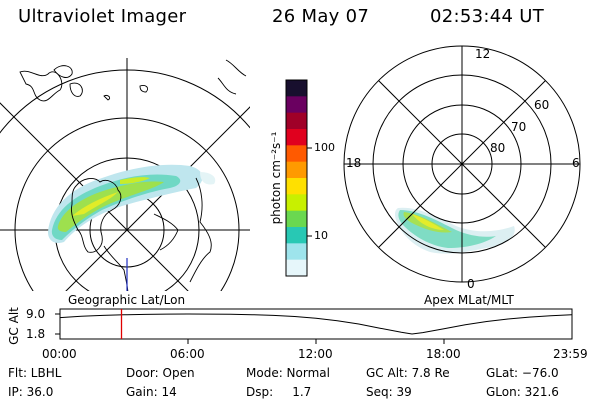 This screenshot has width=600, height=400. What do you see at coordinates (132, 203) in the screenshot?
I see `aurora-emission-geo` at bounding box center [132, 203].